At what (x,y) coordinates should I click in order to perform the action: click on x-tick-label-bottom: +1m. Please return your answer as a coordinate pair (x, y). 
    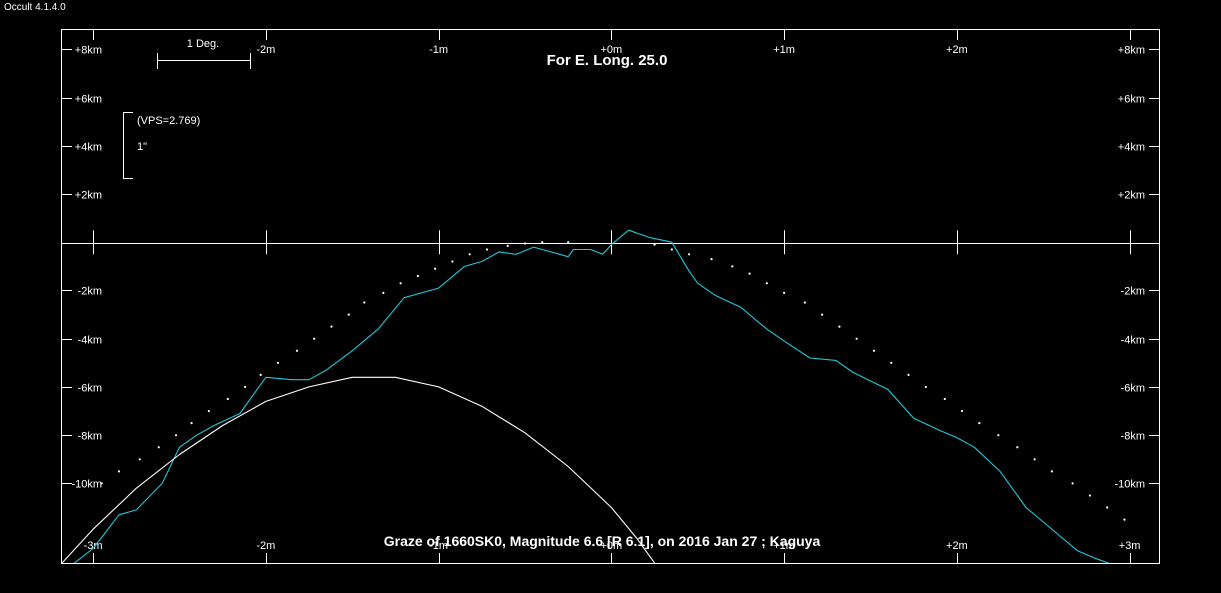
    Looking at the image, I should click on (784, 546).